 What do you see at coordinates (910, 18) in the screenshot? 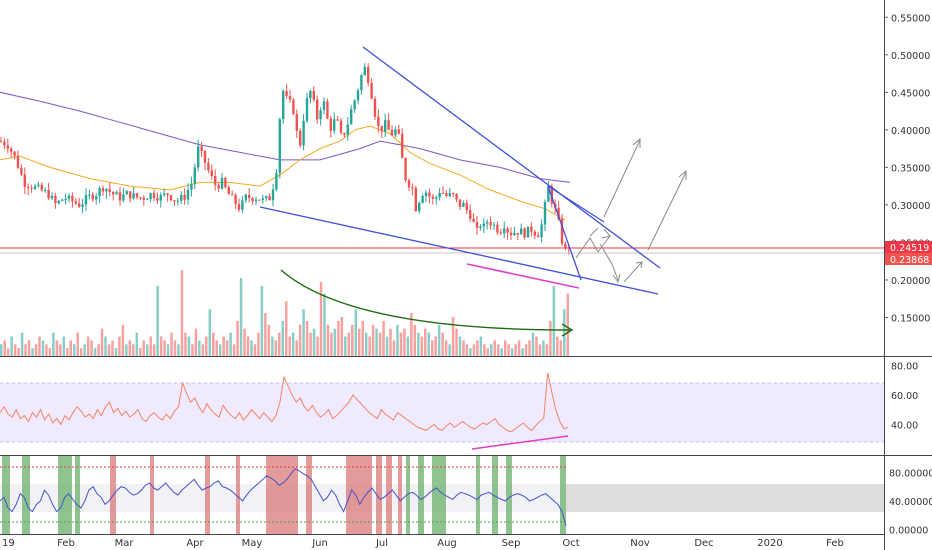
I see `price-tick-label: 0.55000` at bounding box center [910, 18].